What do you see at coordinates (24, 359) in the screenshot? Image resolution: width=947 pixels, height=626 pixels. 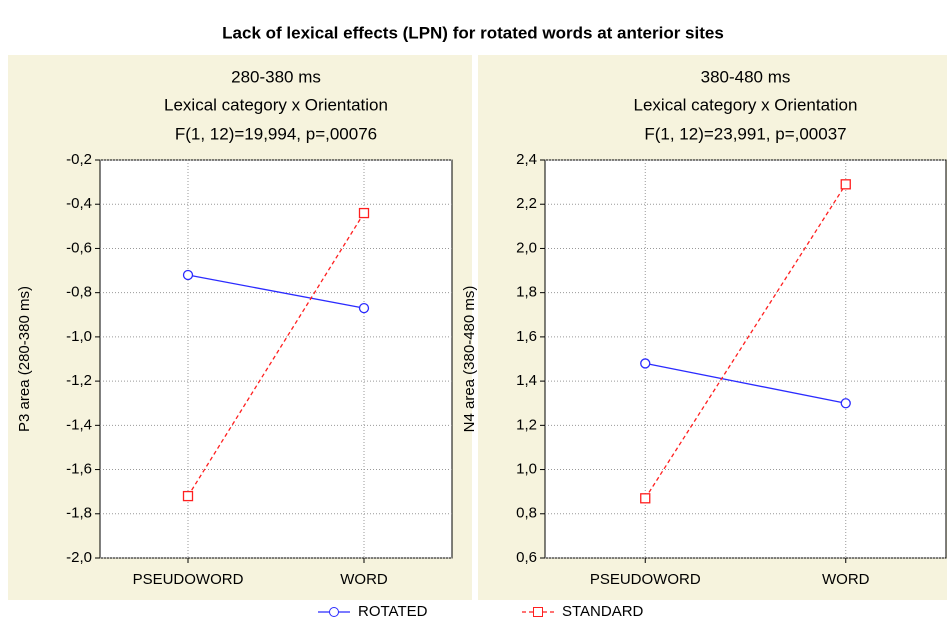 I see `y-axis-label: P3 area (280-380 ms)` at bounding box center [24, 359].